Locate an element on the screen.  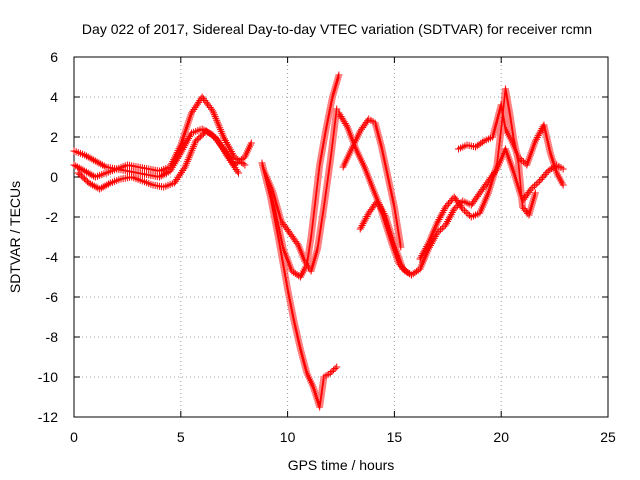
y-tick-label: -6 is located at coordinates (52, 297).